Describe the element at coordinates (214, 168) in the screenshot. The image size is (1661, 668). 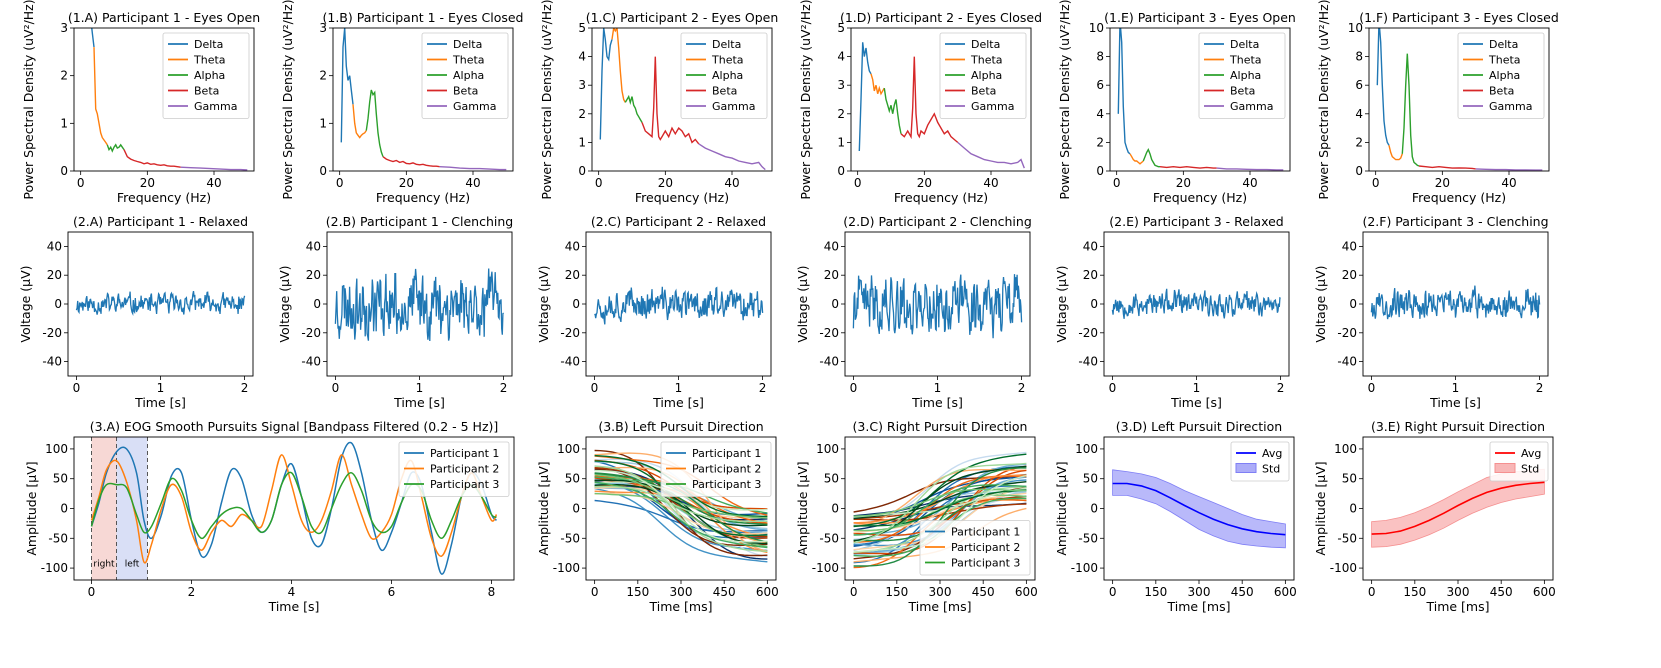
I see `series-line-gamma` at that location.